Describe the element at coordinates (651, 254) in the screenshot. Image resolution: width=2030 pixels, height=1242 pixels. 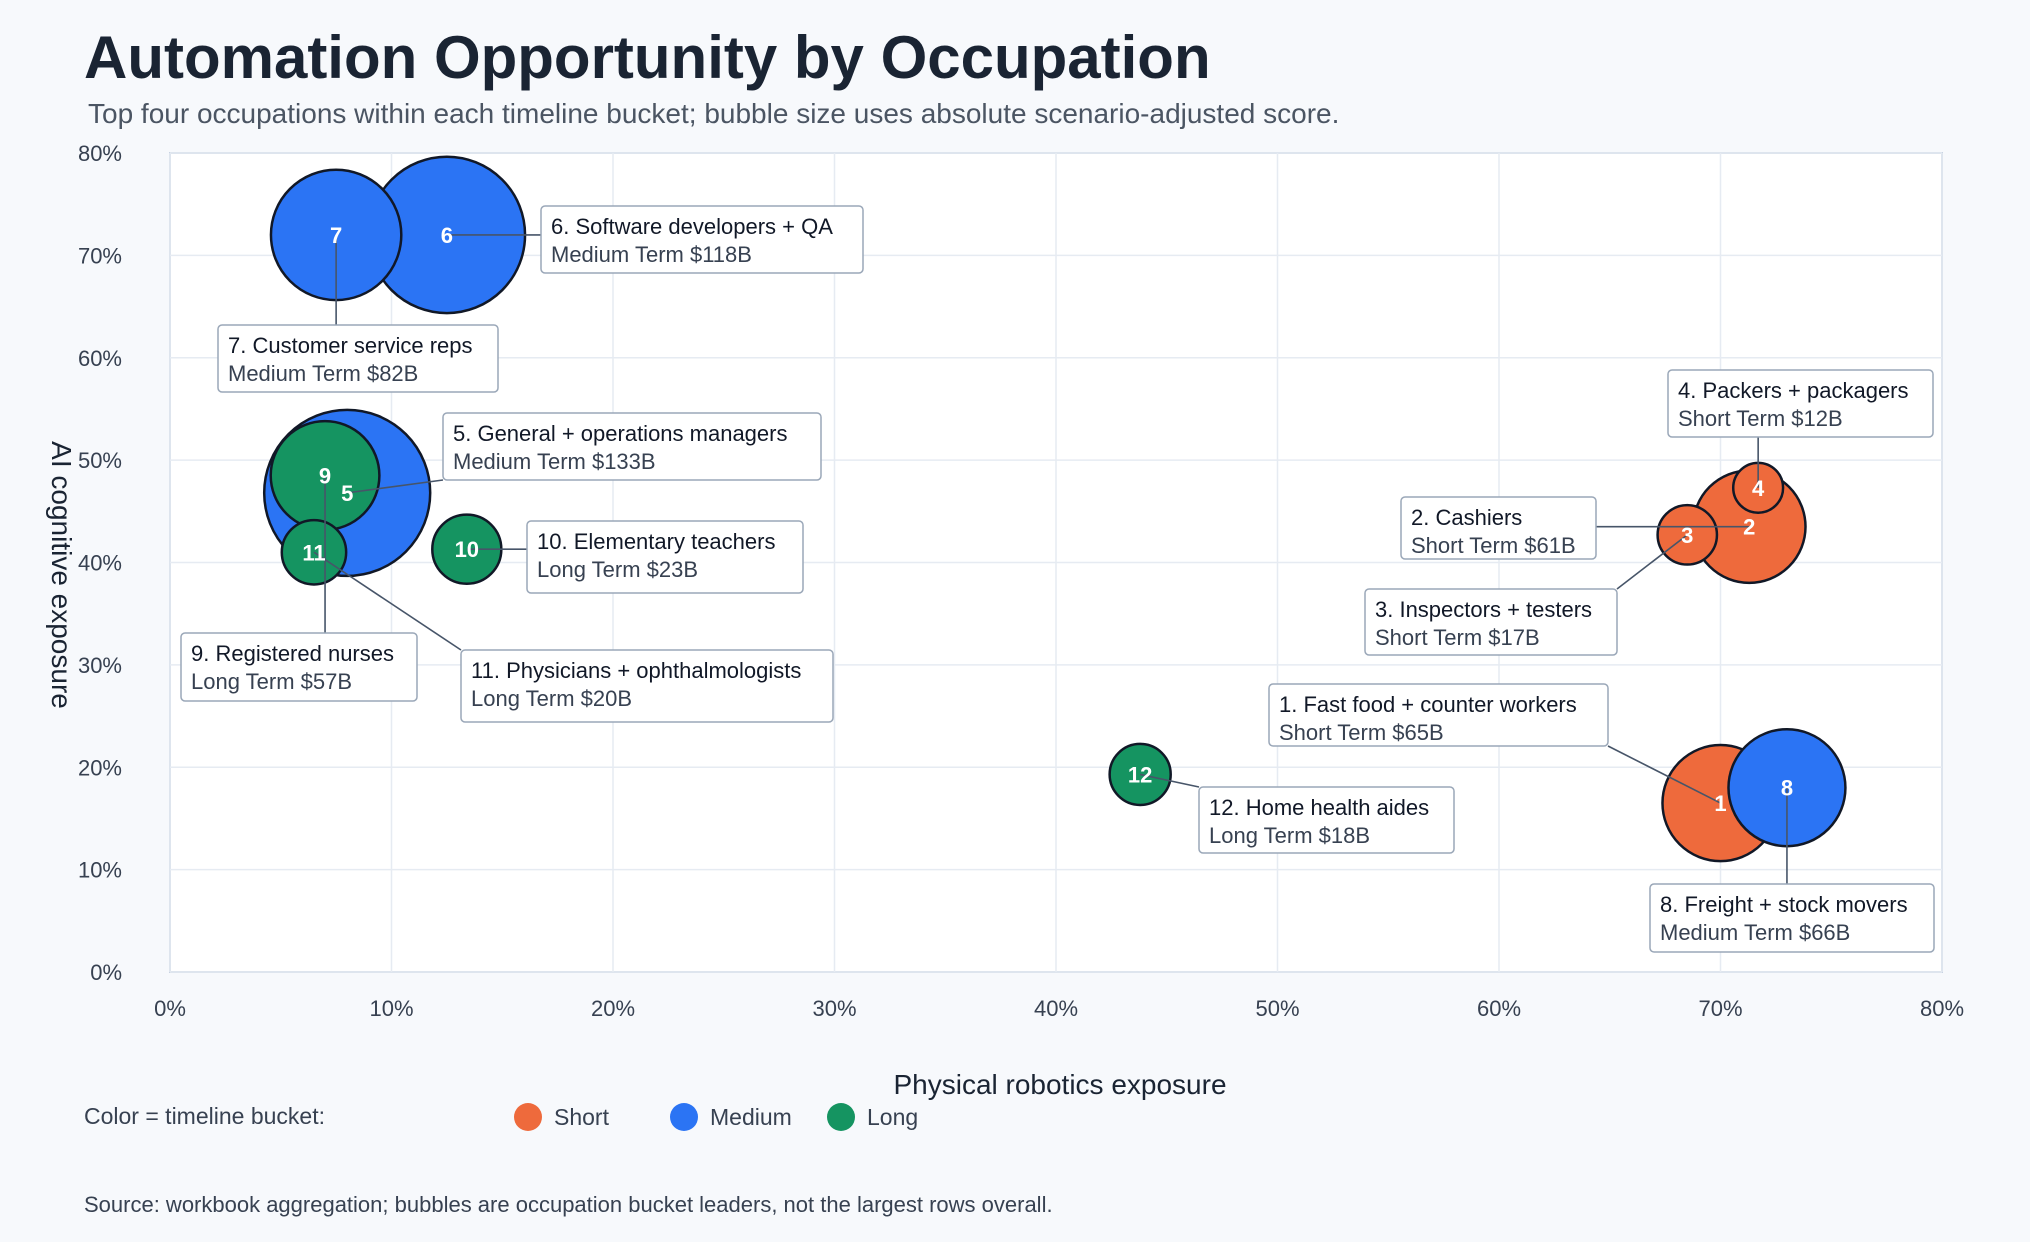
I see `label-sub-6: Medium Term $118B` at that location.